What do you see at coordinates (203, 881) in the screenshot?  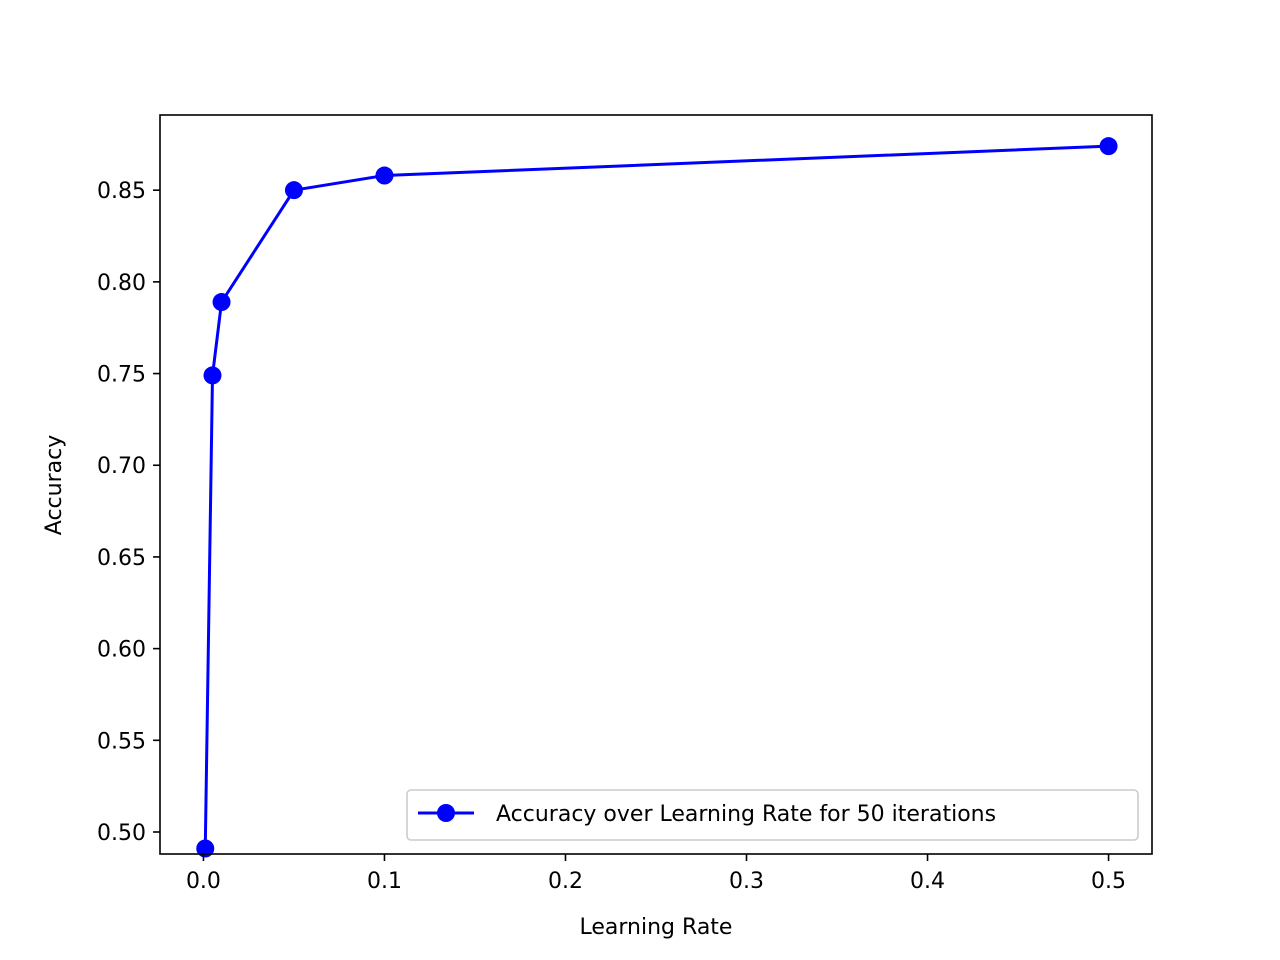 I see `x-tick-label: 0.0` at bounding box center [203, 881].